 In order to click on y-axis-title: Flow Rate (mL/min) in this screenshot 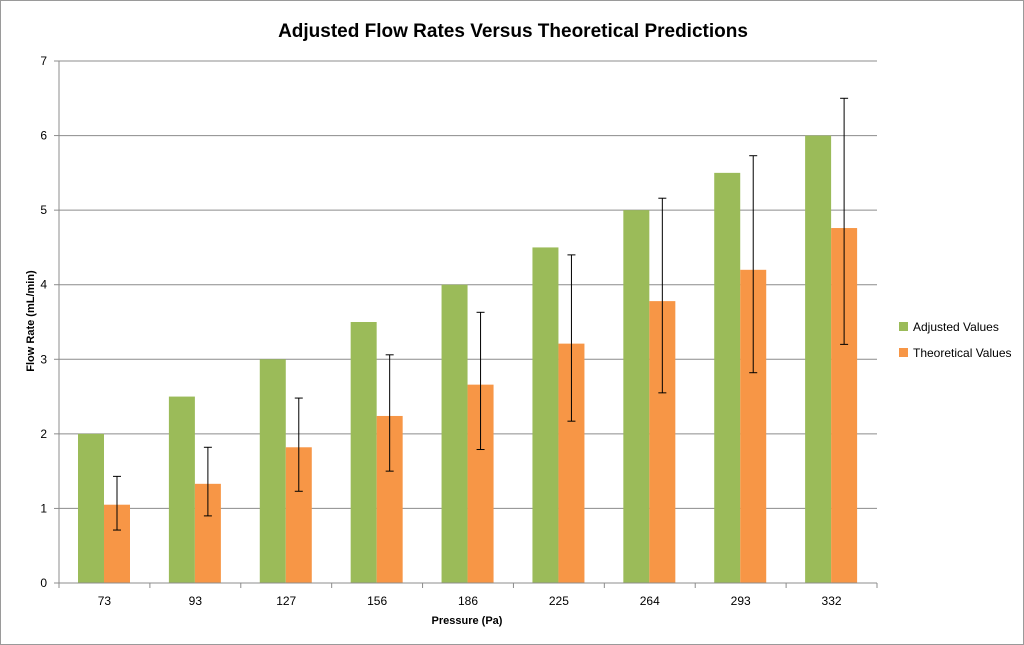, I will do `click(31, 321)`.